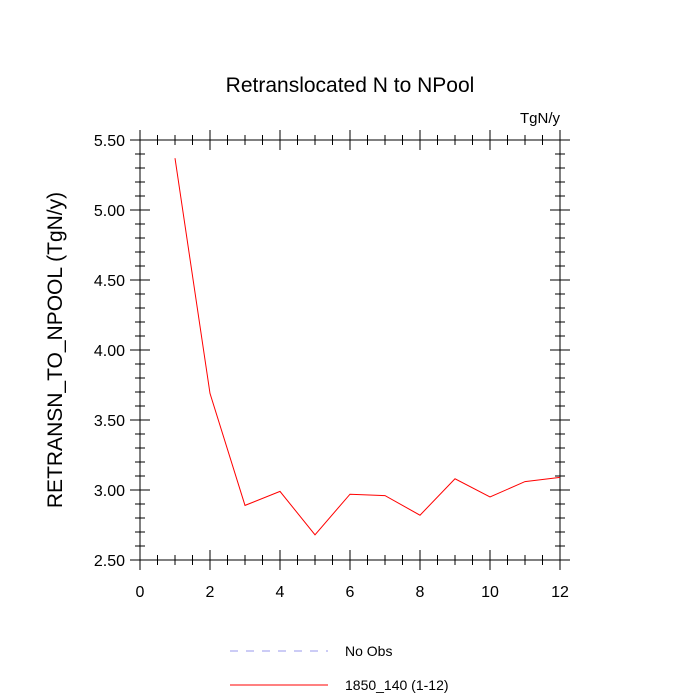 The height and width of the screenshot is (700, 700). I want to click on legend-label-1850-140: 1850_140 (1-12), so click(397, 685).